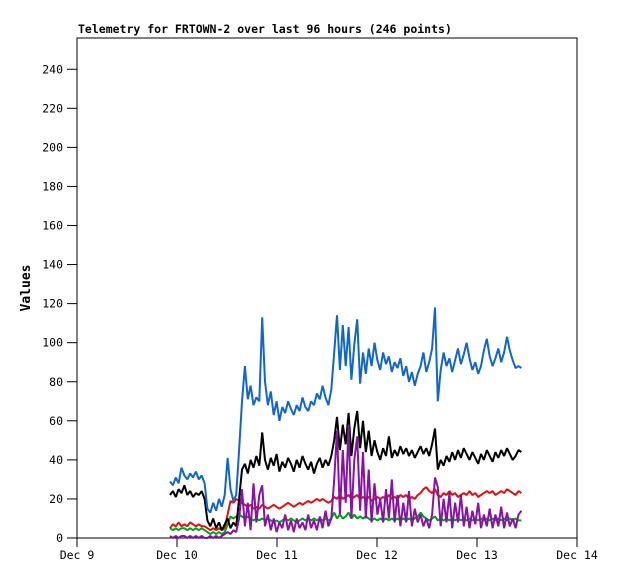  What do you see at coordinates (52, 343) in the screenshot?
I see `y-tick-label: 100` at bounding box center [52, 343].